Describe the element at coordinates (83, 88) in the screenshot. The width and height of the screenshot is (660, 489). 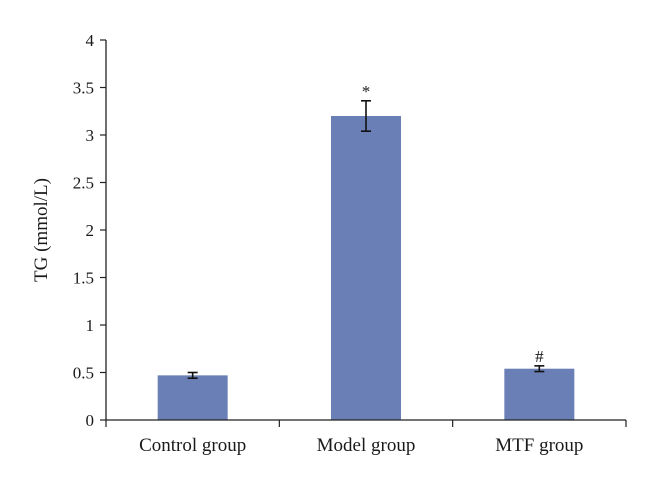
I see `y-tick-label: 3.5` at that location.